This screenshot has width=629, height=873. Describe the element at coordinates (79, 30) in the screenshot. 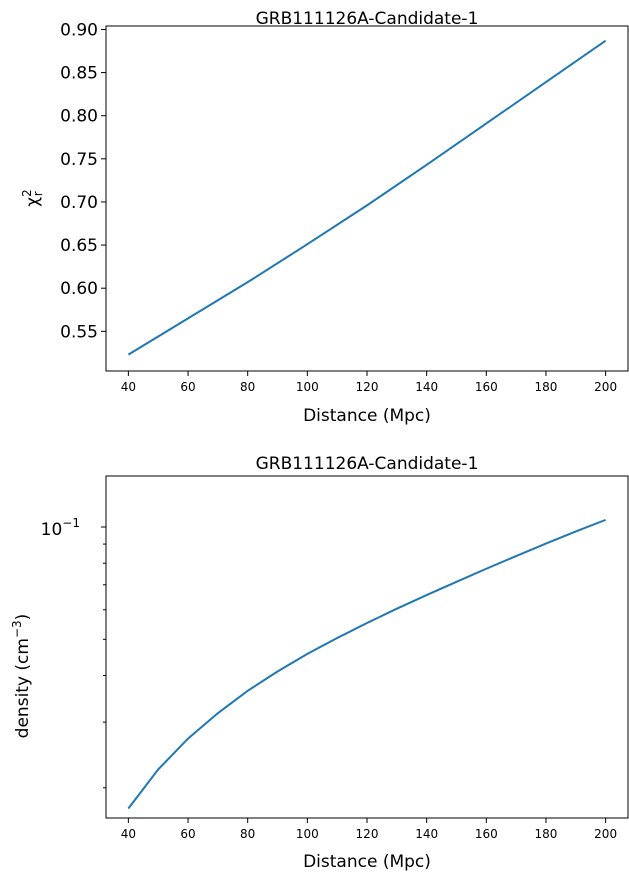

I see `chart-top-y-tick-label: 0.90` at that location.